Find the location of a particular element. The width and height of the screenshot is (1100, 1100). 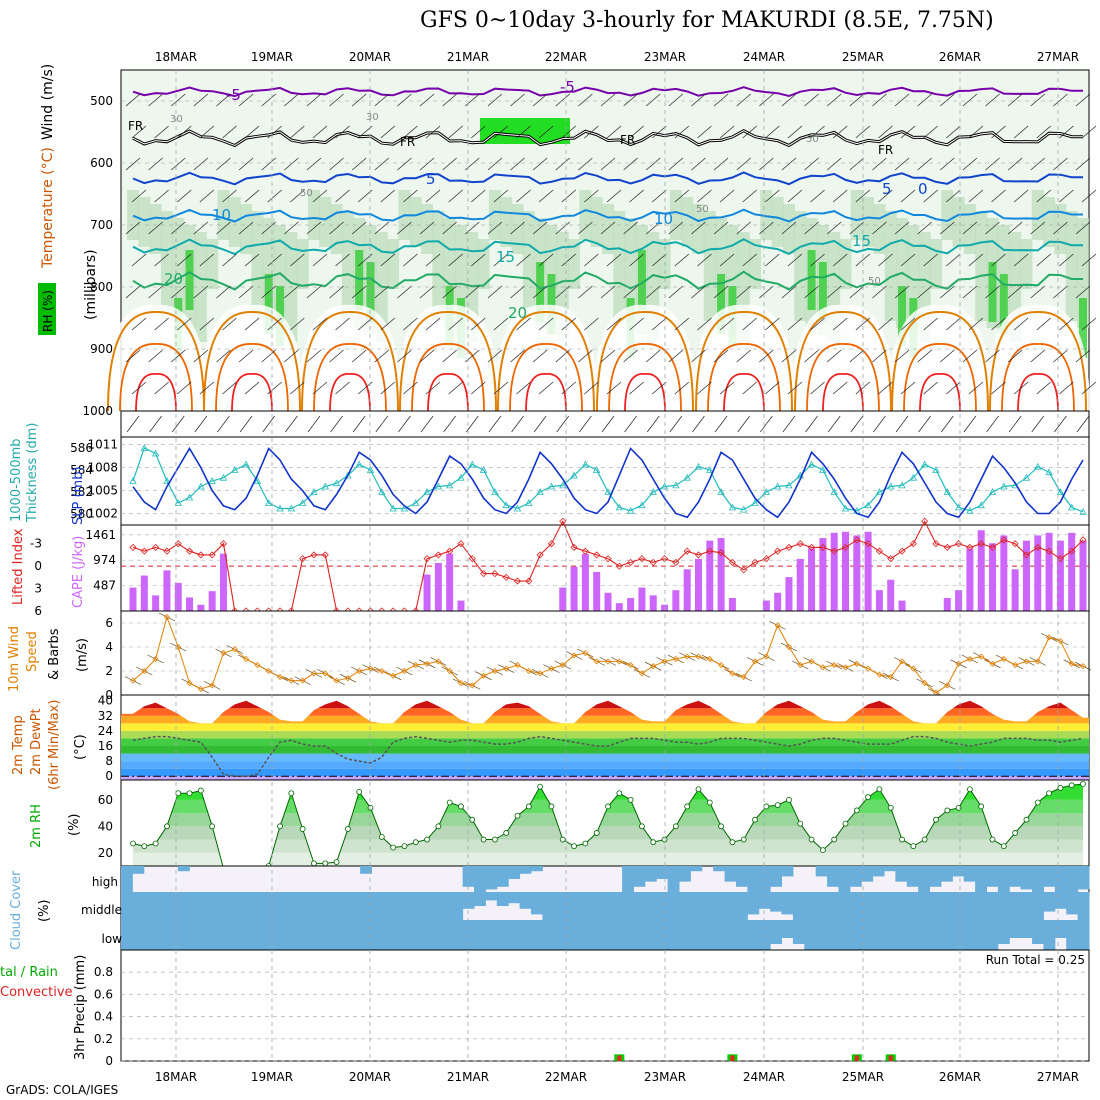

rh-tick-label: 60 is located at coordinates (105, 800).